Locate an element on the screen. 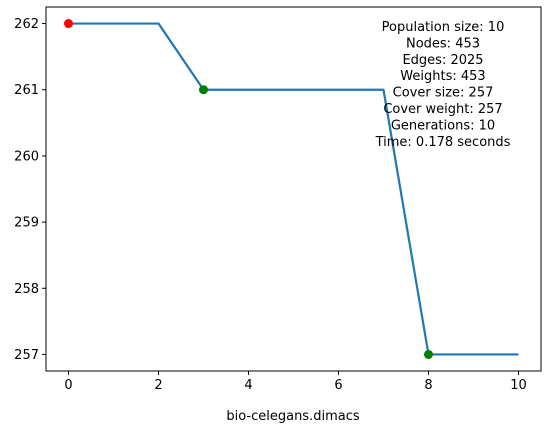 The height and width of the screenshot is (432, 552). info-line: Generations: 10 is located at coordinates (443, 125).